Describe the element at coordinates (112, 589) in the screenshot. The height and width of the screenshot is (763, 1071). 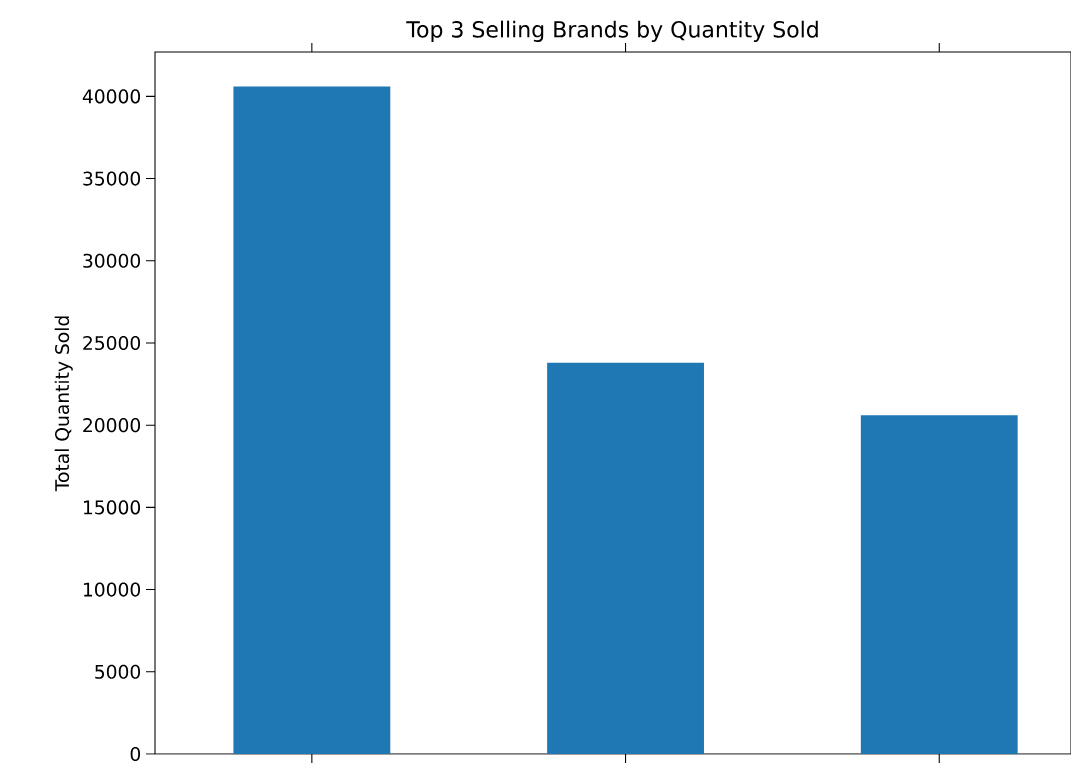
I see `y-tick-label: 10000` at that location.